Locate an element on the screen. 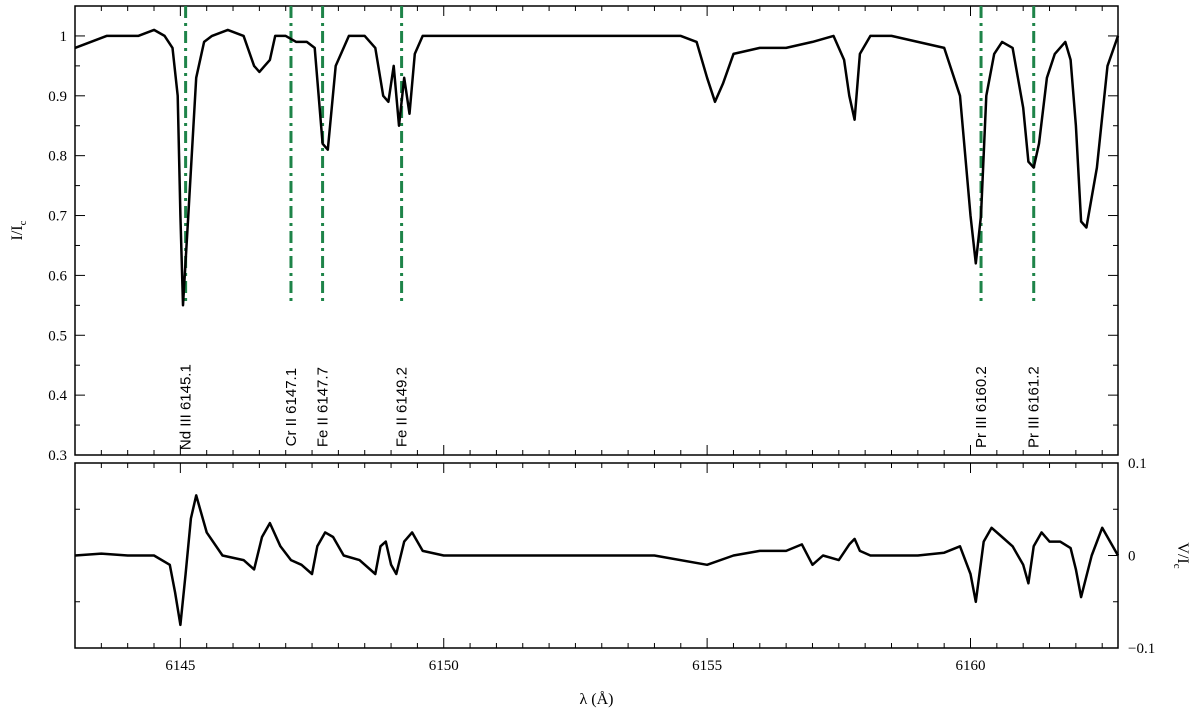 The width and height of the screenshot is (1200, 713). line-marker-label: Pr III 6161.2 is located at coordinates (1034, 407).